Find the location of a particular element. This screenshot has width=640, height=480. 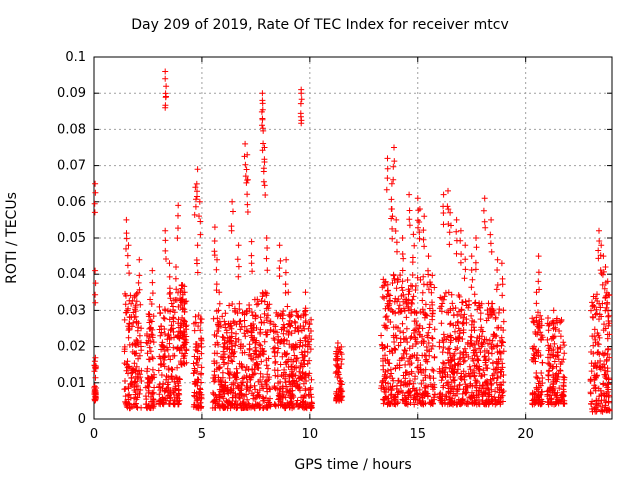

y-tick-label: 0.01 is located at coordinates (71, 383).